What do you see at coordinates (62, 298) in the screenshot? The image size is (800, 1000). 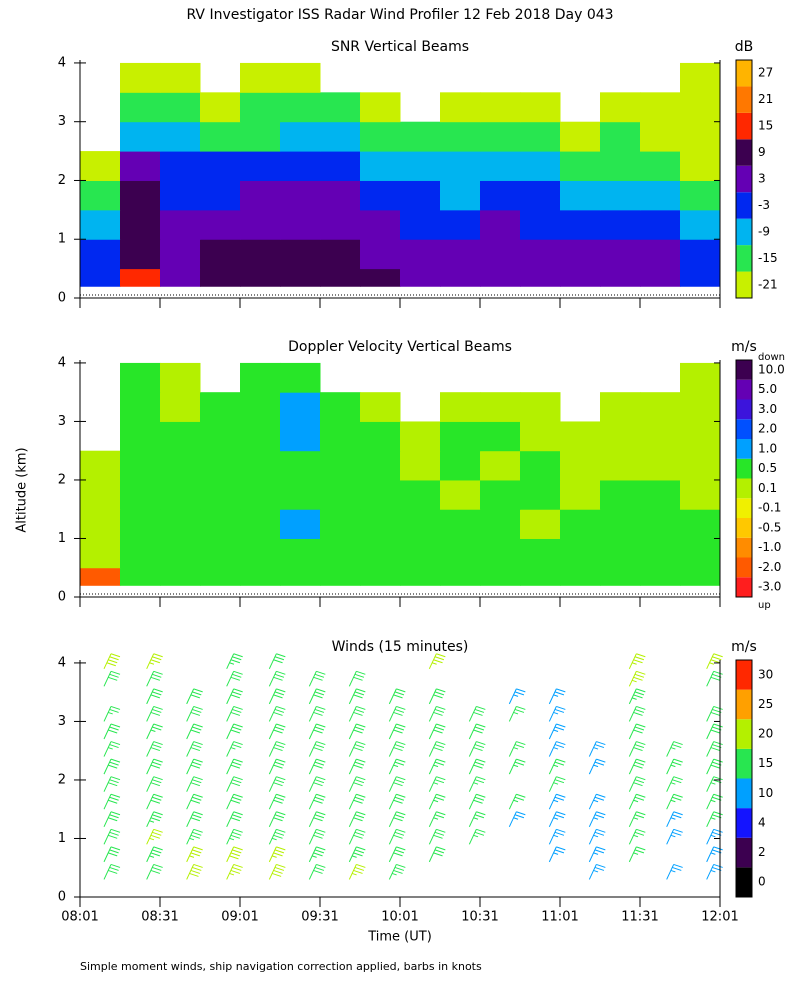 I see `y-tick-label: 0` at bounding box center [62, 298].